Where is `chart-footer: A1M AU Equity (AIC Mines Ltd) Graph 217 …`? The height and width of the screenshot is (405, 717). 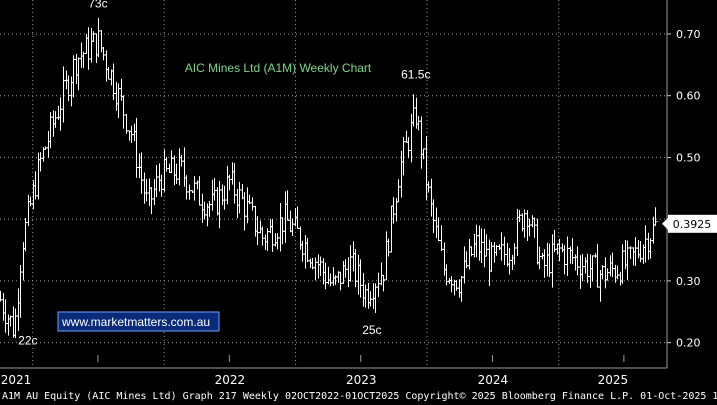 chart-footer: A1M AU Equity (AIC Mines Ltd) Graph 217 … is located at coordinates (358, 396).